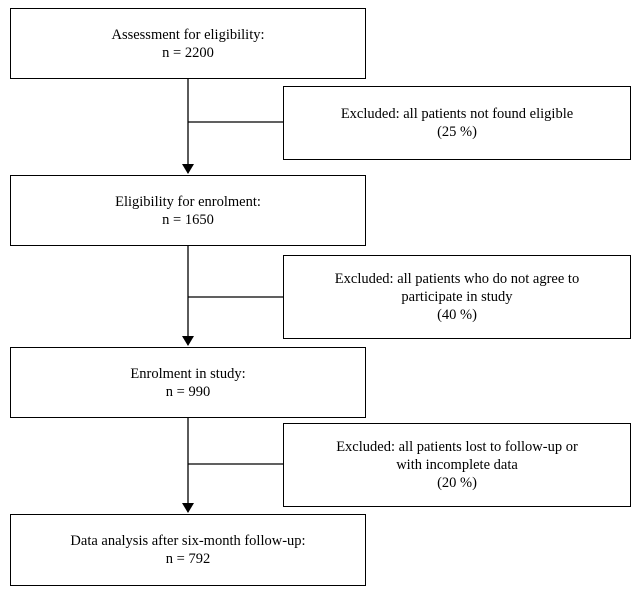 The image size is (631, 592). I want to click on enrolment-count: n = 990, so click(188, 391).